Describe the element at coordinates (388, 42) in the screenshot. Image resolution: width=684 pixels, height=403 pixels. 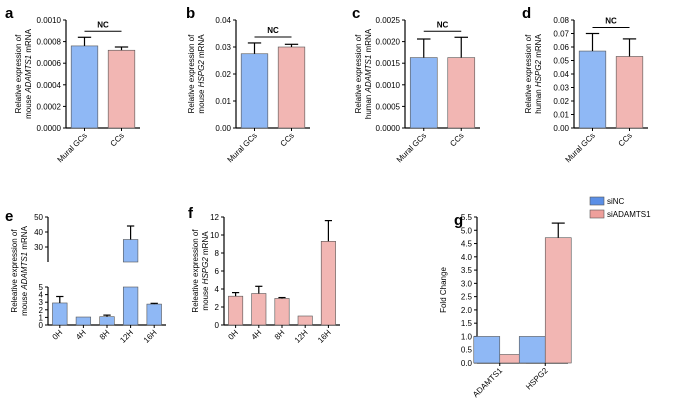
I see `y-tick-label-c: 0.0020` at that location.